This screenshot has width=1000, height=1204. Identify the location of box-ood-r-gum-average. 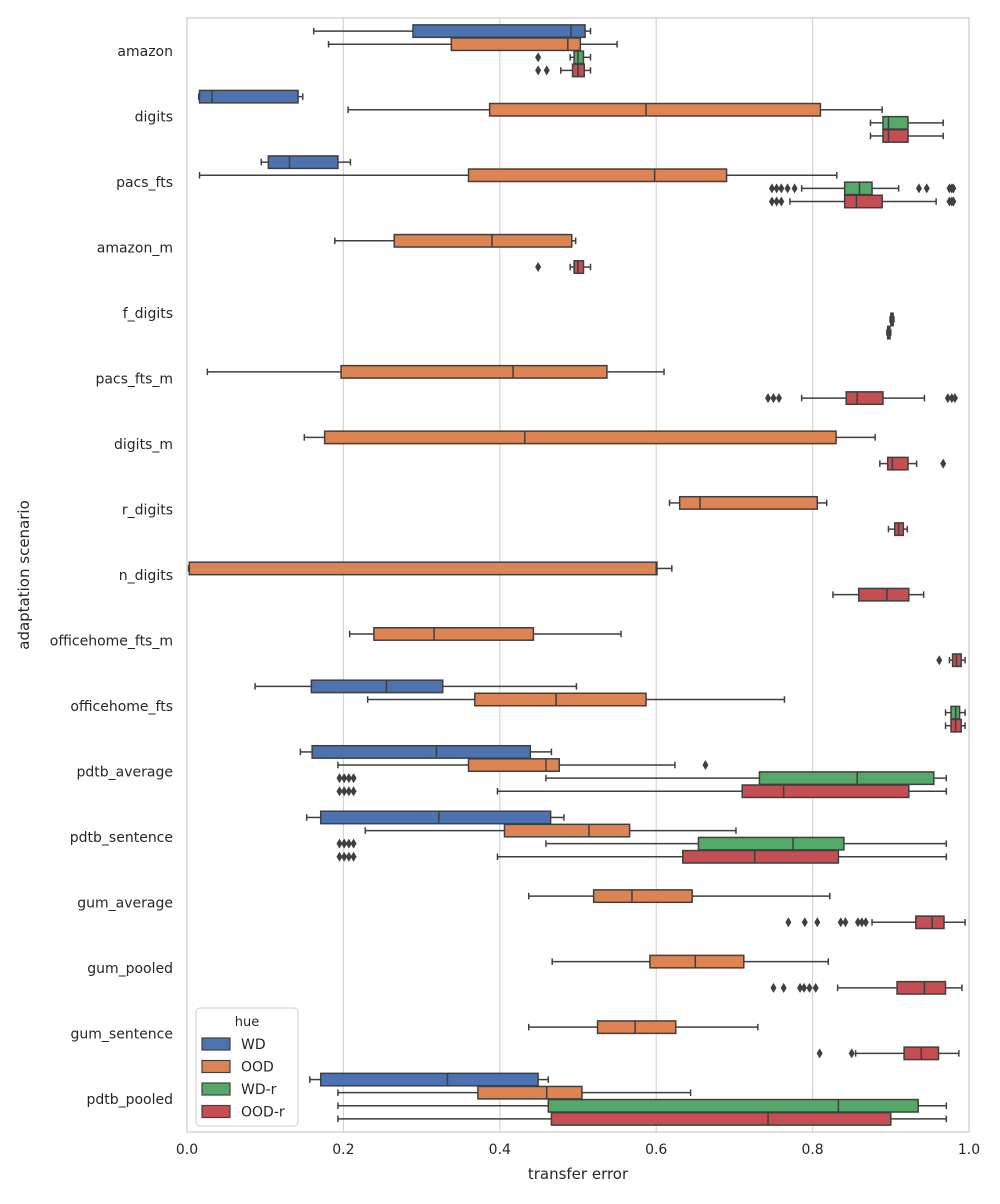
(875, 922).